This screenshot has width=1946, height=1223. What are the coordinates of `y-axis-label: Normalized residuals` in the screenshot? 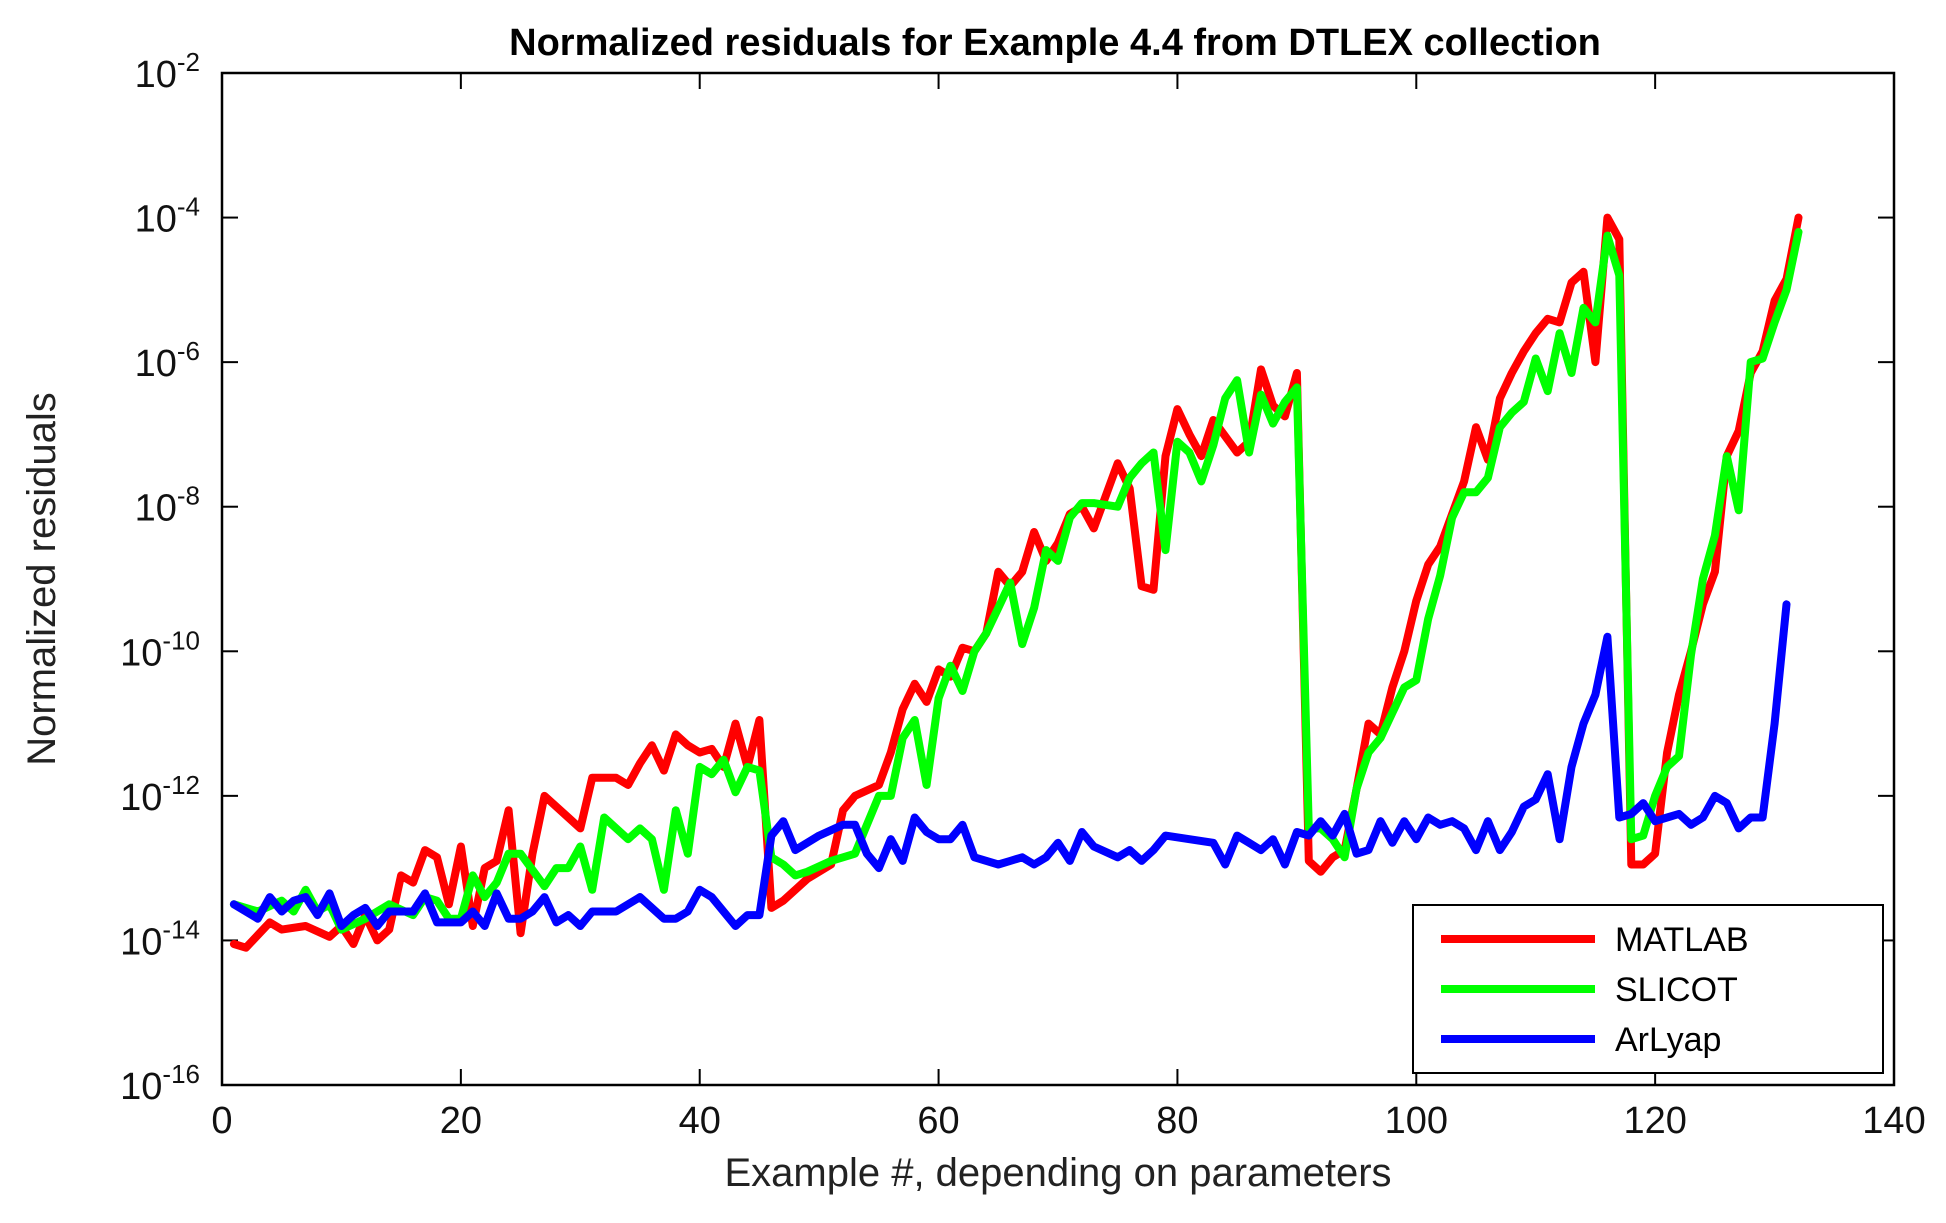 It's located at (42, 578).